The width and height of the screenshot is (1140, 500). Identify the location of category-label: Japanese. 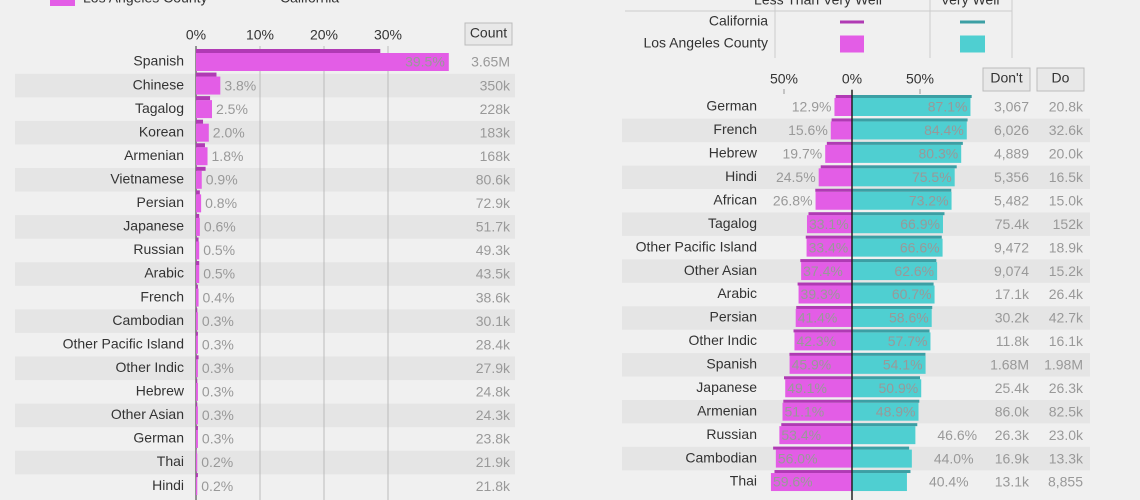
(153, 226).